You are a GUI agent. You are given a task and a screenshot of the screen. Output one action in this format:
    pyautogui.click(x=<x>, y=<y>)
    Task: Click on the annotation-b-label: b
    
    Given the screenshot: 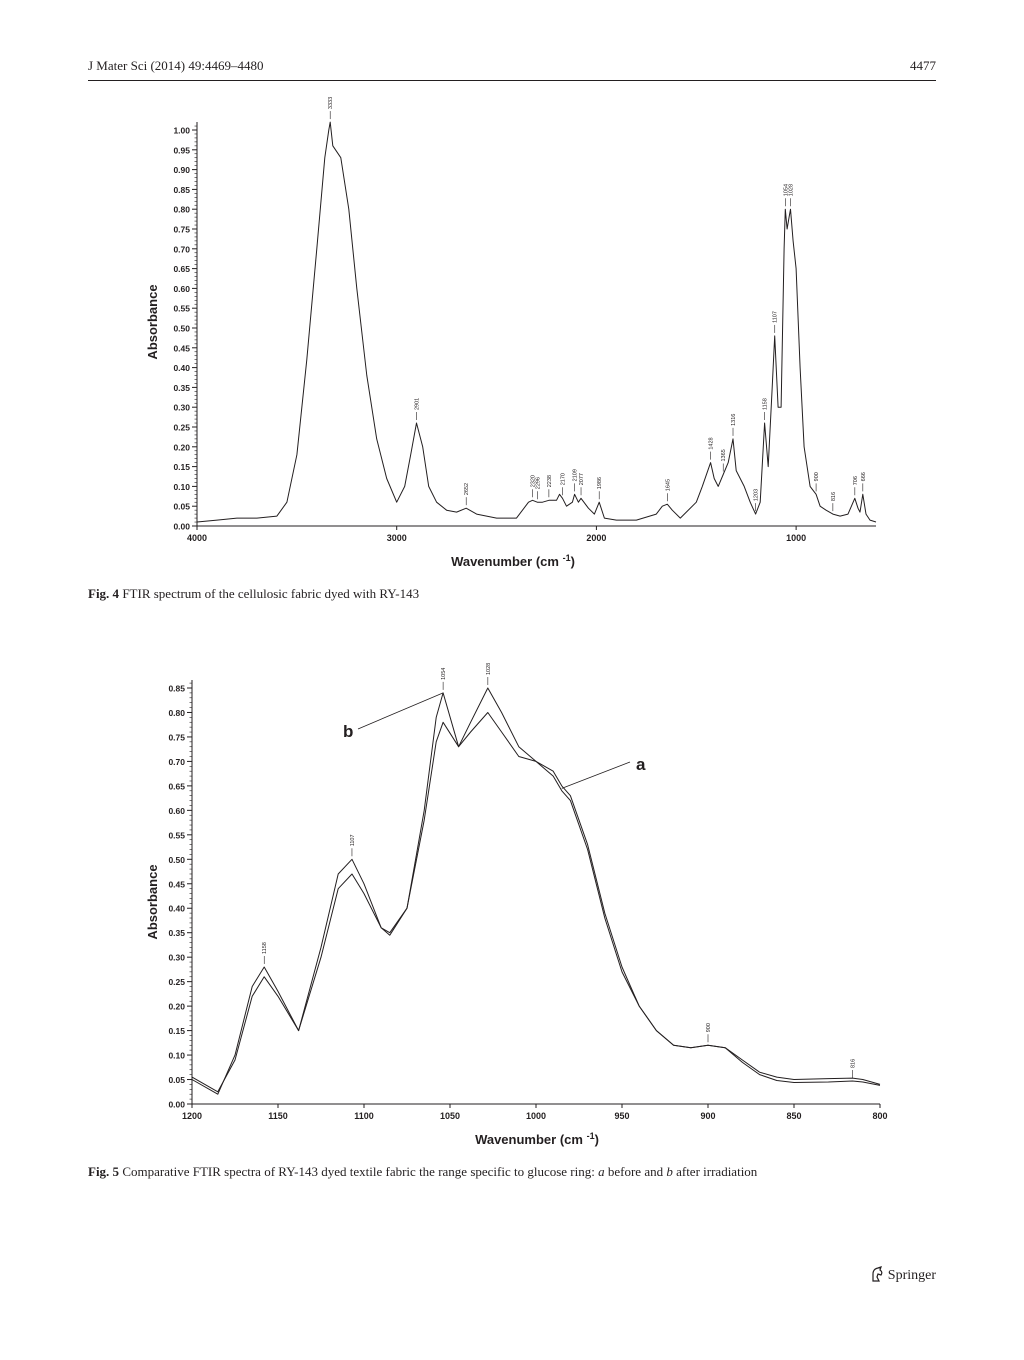 What is the action you would take?
    pyautogui.click(x=348, y=731)
    